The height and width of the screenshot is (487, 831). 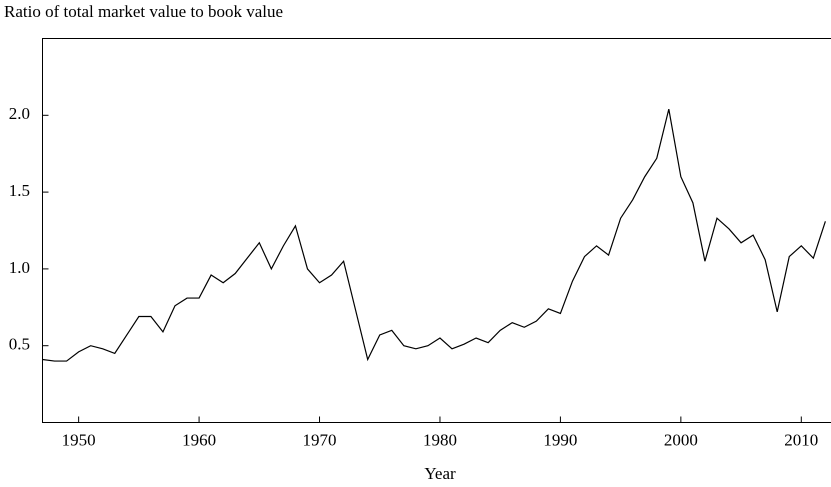 What do you see at coordinates (320, 439) in the screenshot?
I see `x-tick-label: 1970` at bounding box center [320, 439].